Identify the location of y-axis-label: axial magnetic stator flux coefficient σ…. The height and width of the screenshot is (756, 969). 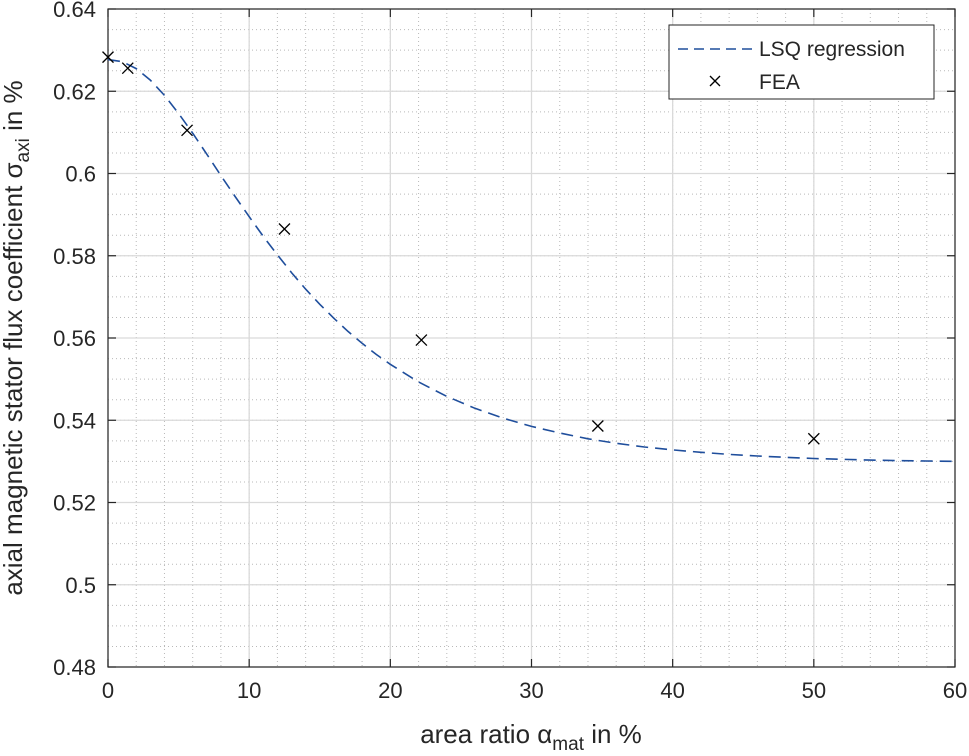
(17, 337).